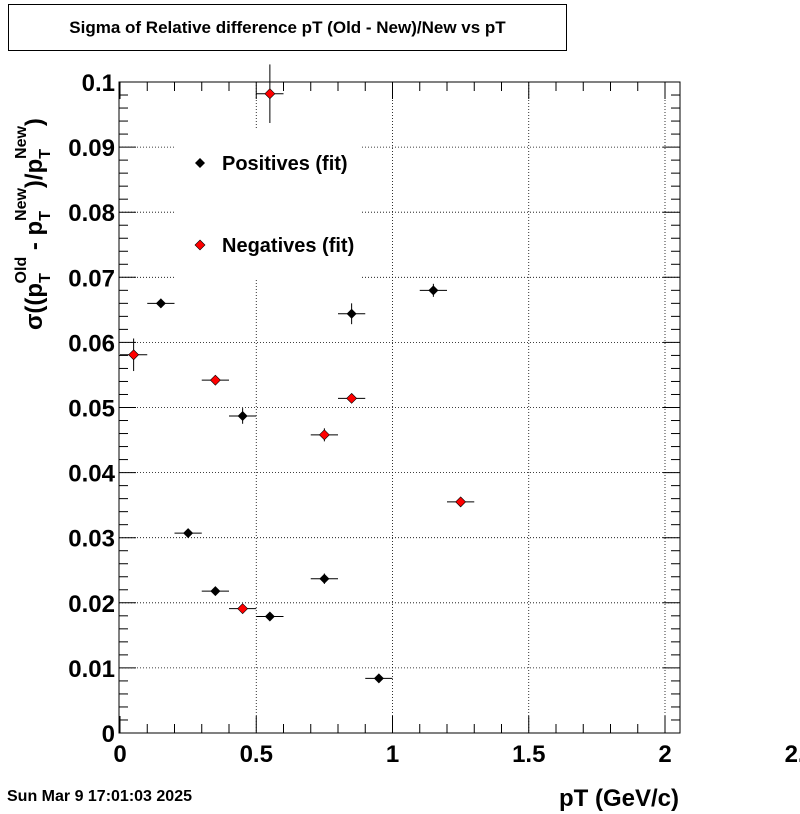  I want to click on legend-label-positives: Positives (fit), so click(285, 164).